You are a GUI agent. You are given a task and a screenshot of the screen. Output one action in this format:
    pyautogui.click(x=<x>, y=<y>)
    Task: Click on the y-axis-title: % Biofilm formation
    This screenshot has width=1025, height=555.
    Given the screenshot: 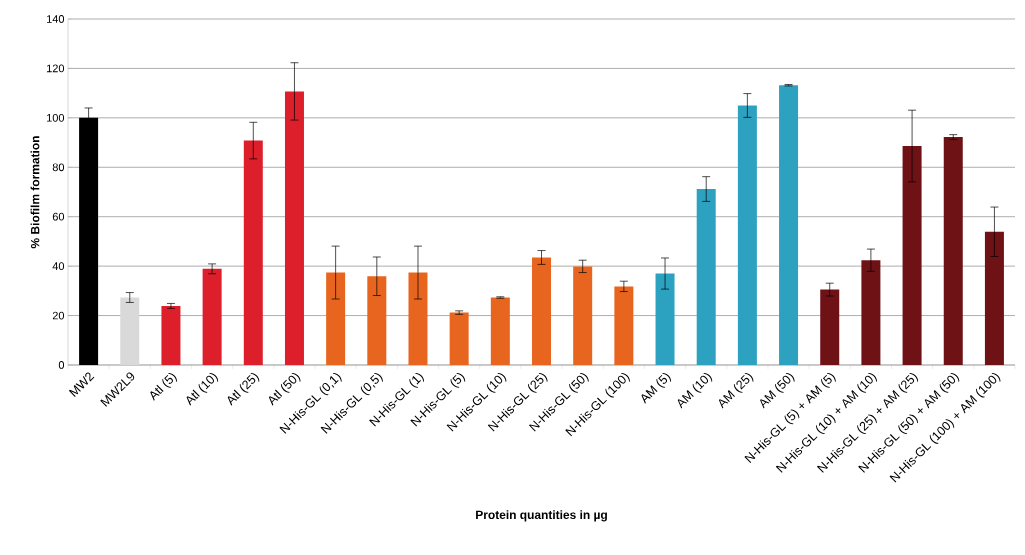 What is the action you would take?
    pyautogui.click(x=35, y=192)
    